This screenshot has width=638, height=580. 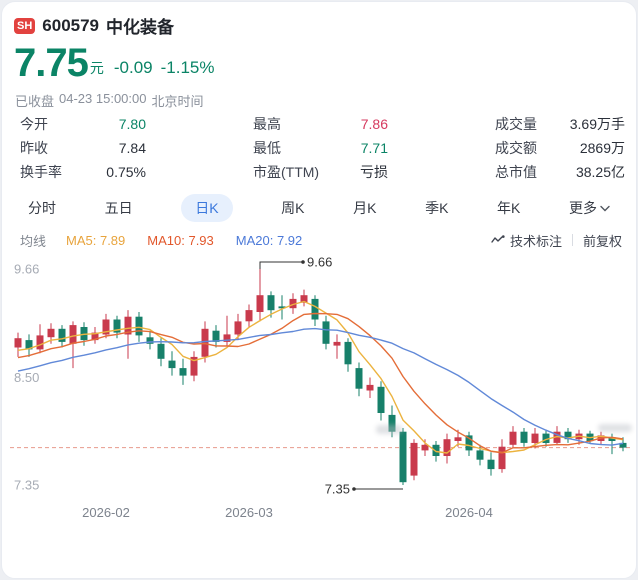 I want to click on svg-text: 2026-02, so click(x=106, y=512).